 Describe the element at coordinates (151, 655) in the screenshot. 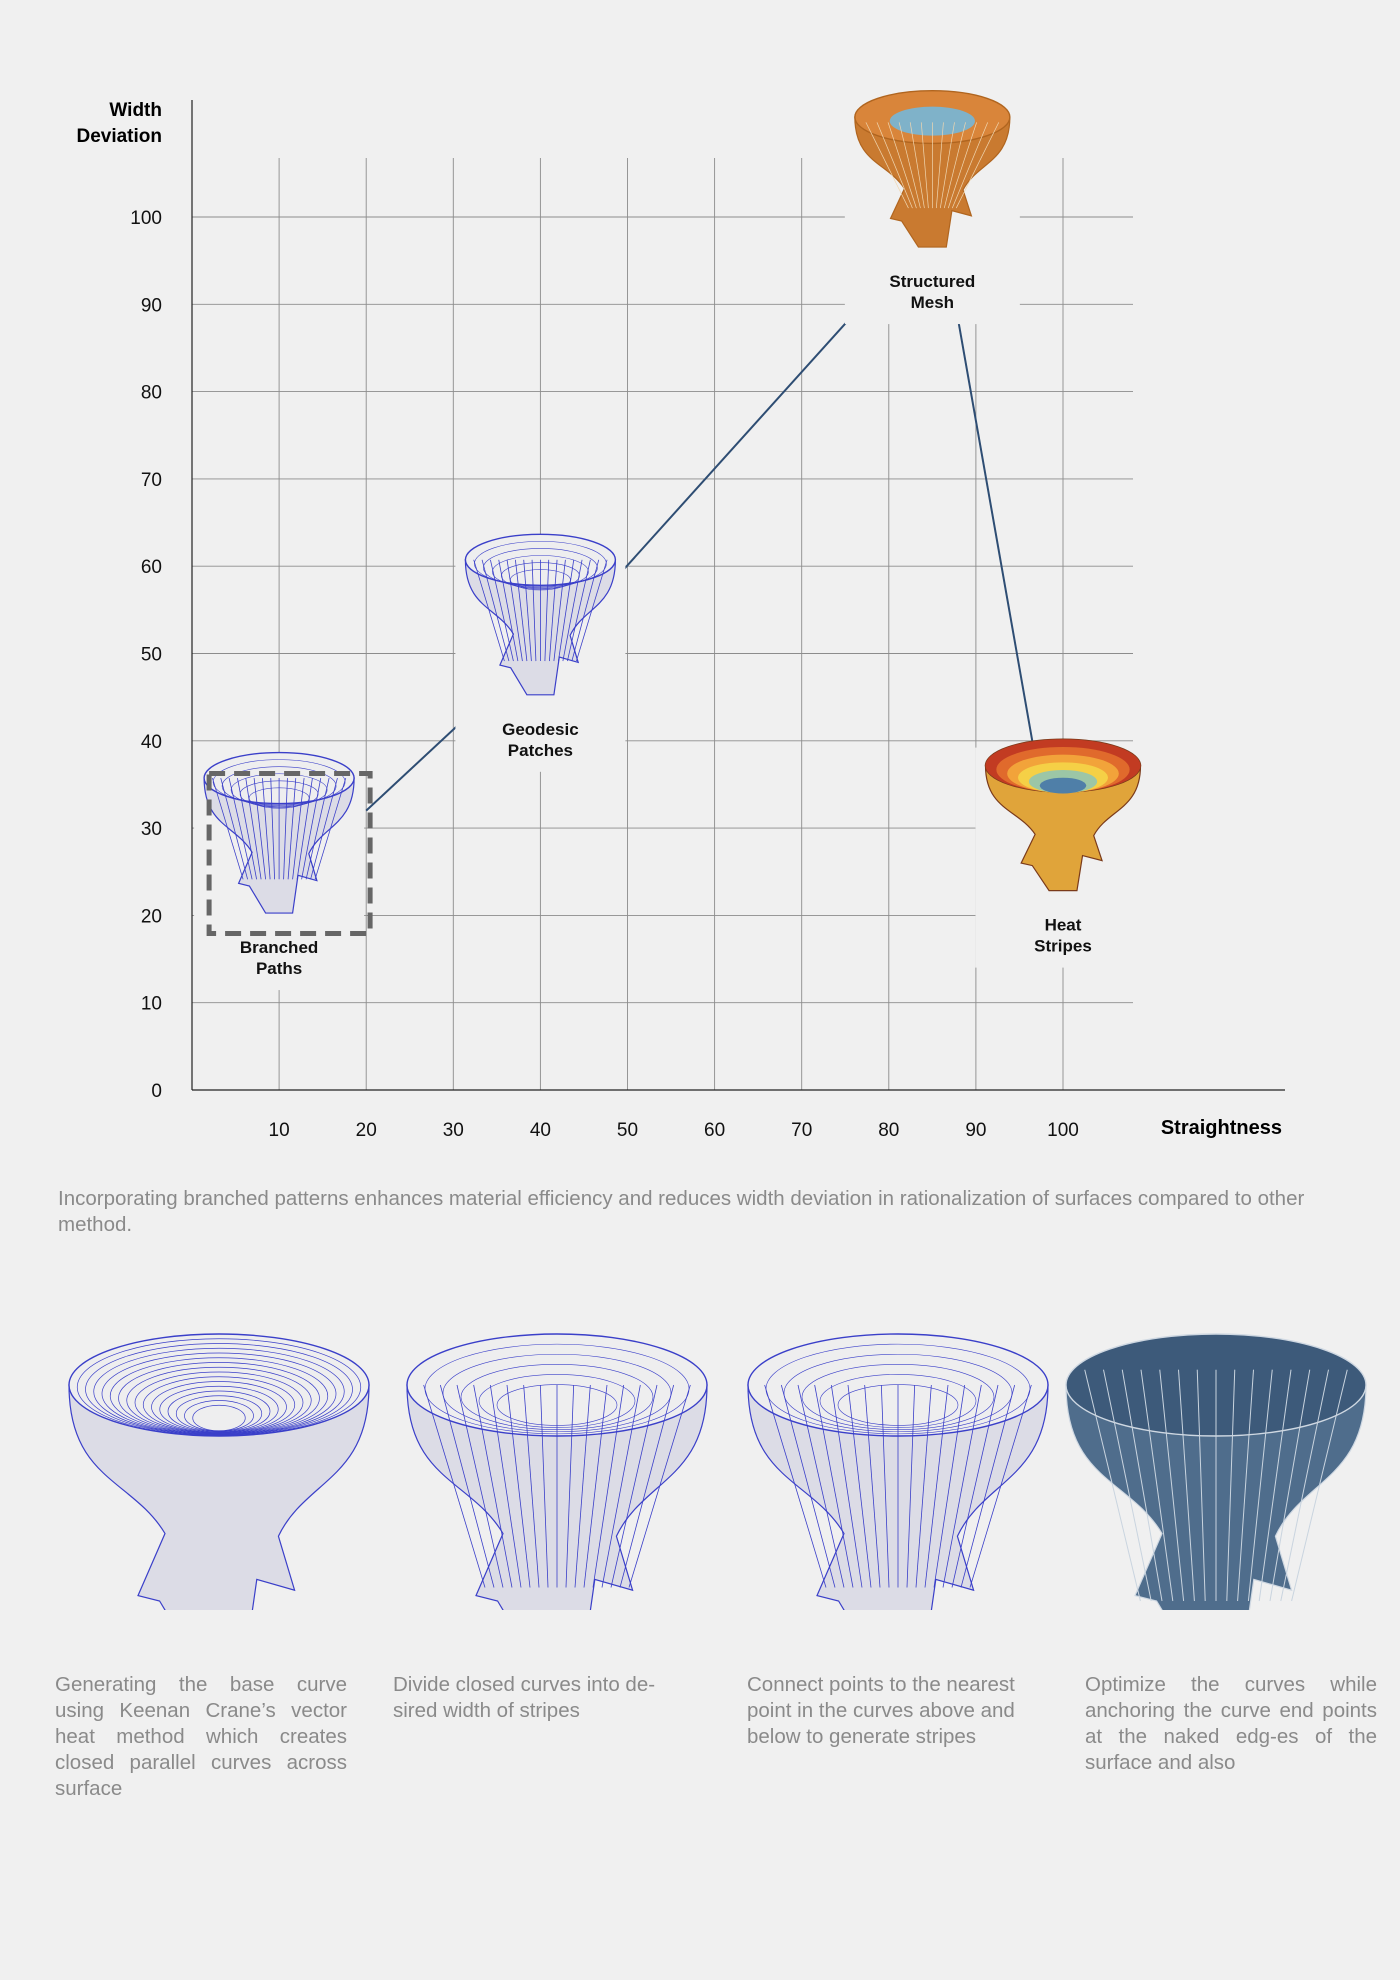

I see `y-tick-label-50: 50` at that location.